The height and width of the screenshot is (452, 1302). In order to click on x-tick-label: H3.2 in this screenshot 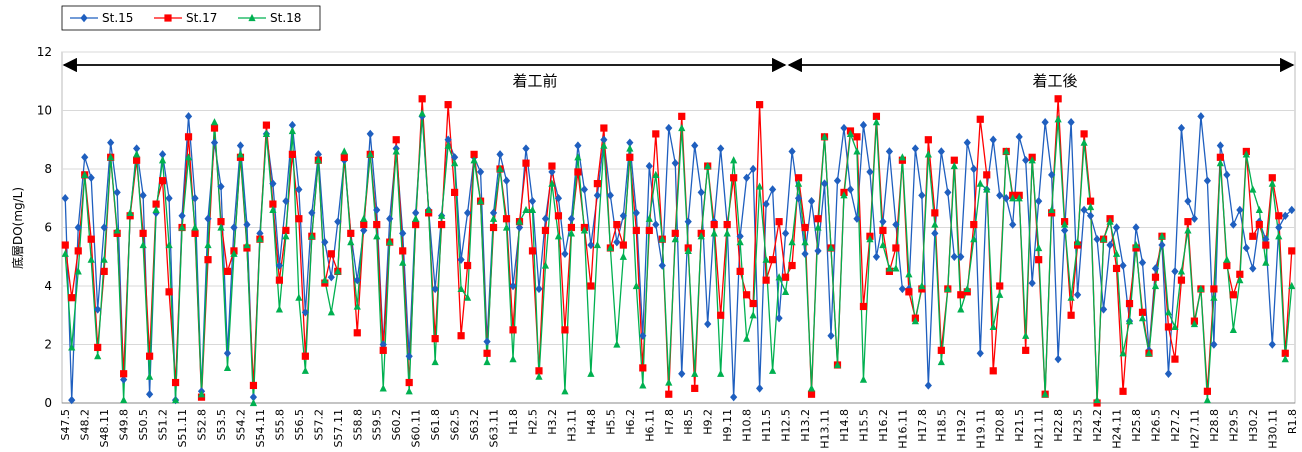, I will do `click(552, 422)`.